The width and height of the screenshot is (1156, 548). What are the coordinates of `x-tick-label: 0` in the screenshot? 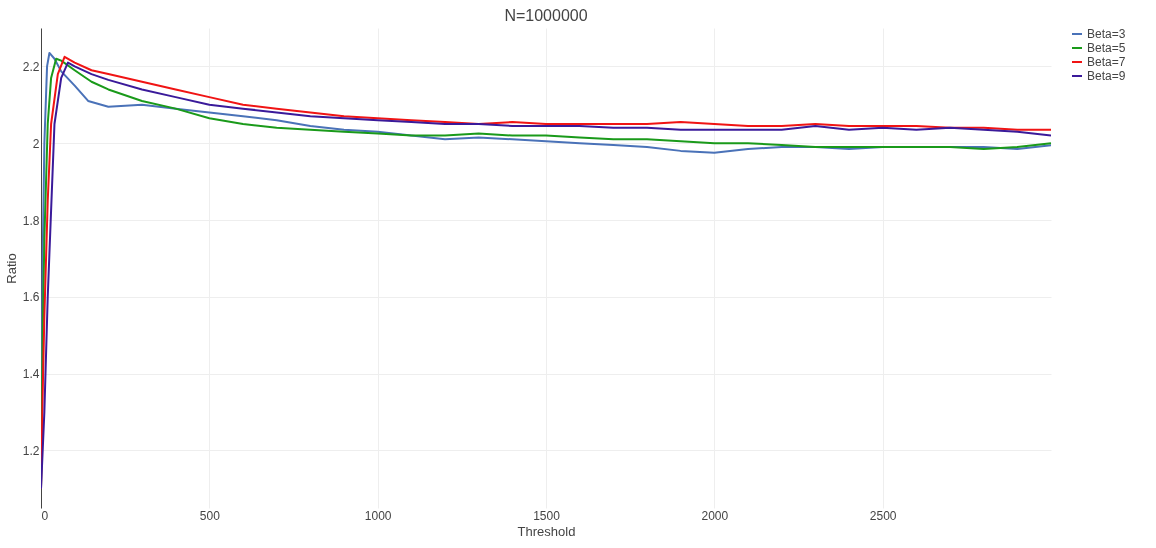 It's located at (45, 515).